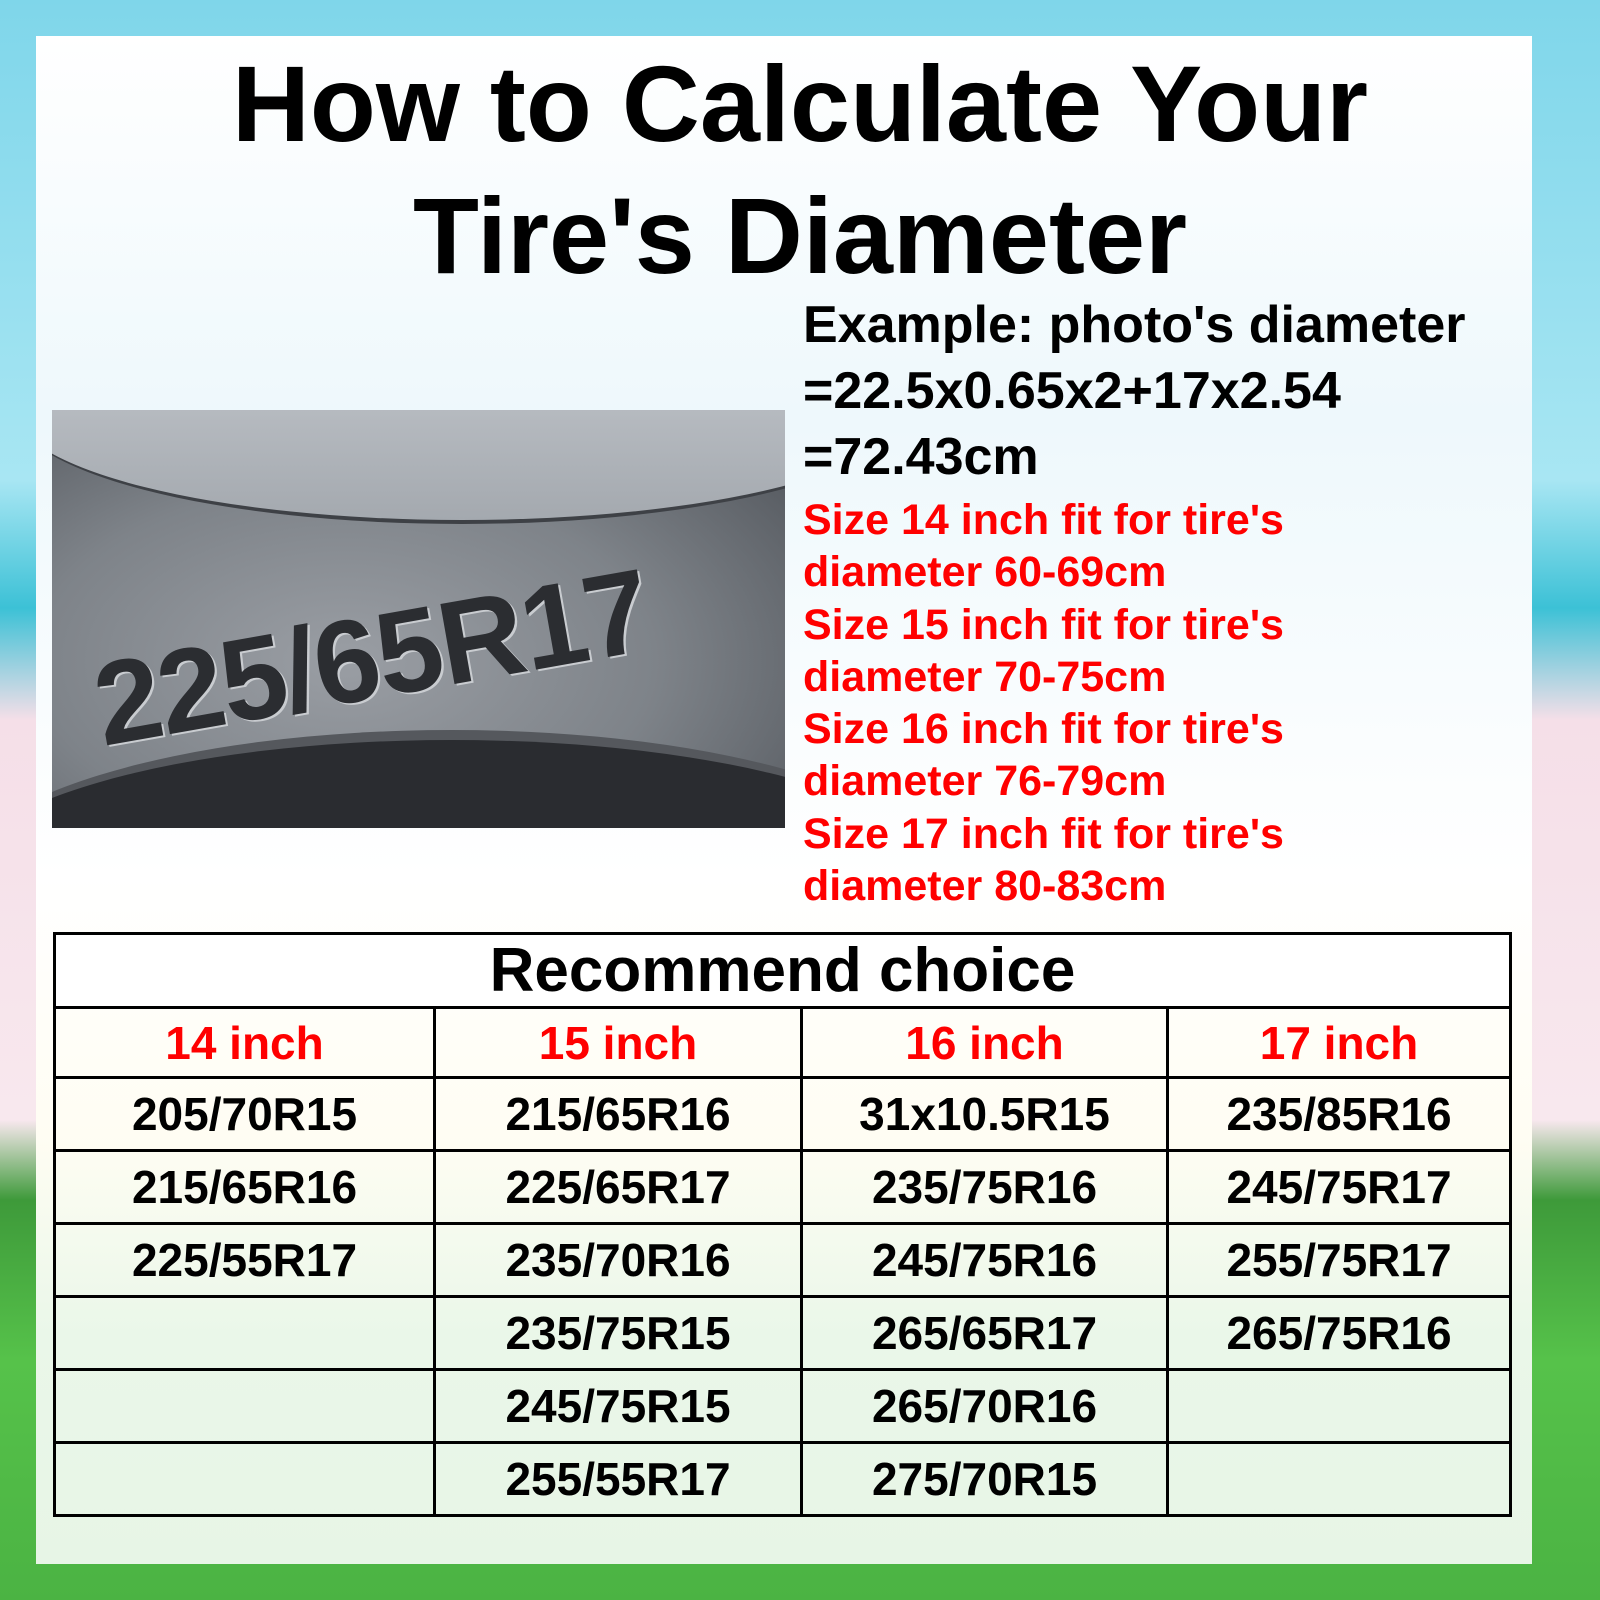 This screenshot has width=1600, height=1600. I want to click on table-cell: 235/75R16, so click(984, 1187).